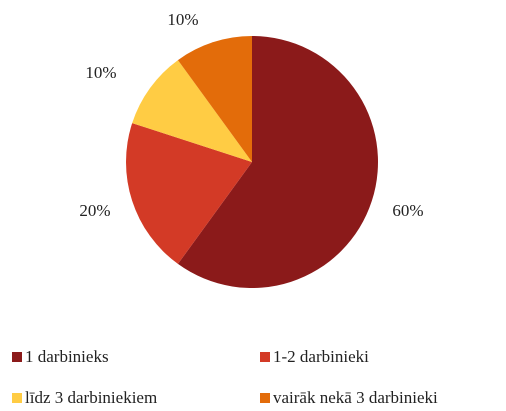 Image resolution: width=506 pixels, height=411 pixels. What do you see at coordinates (321, 356) in the screenshot?
I see `legend-label: 1-2 darbinieki` at bounding box center [321, 356].